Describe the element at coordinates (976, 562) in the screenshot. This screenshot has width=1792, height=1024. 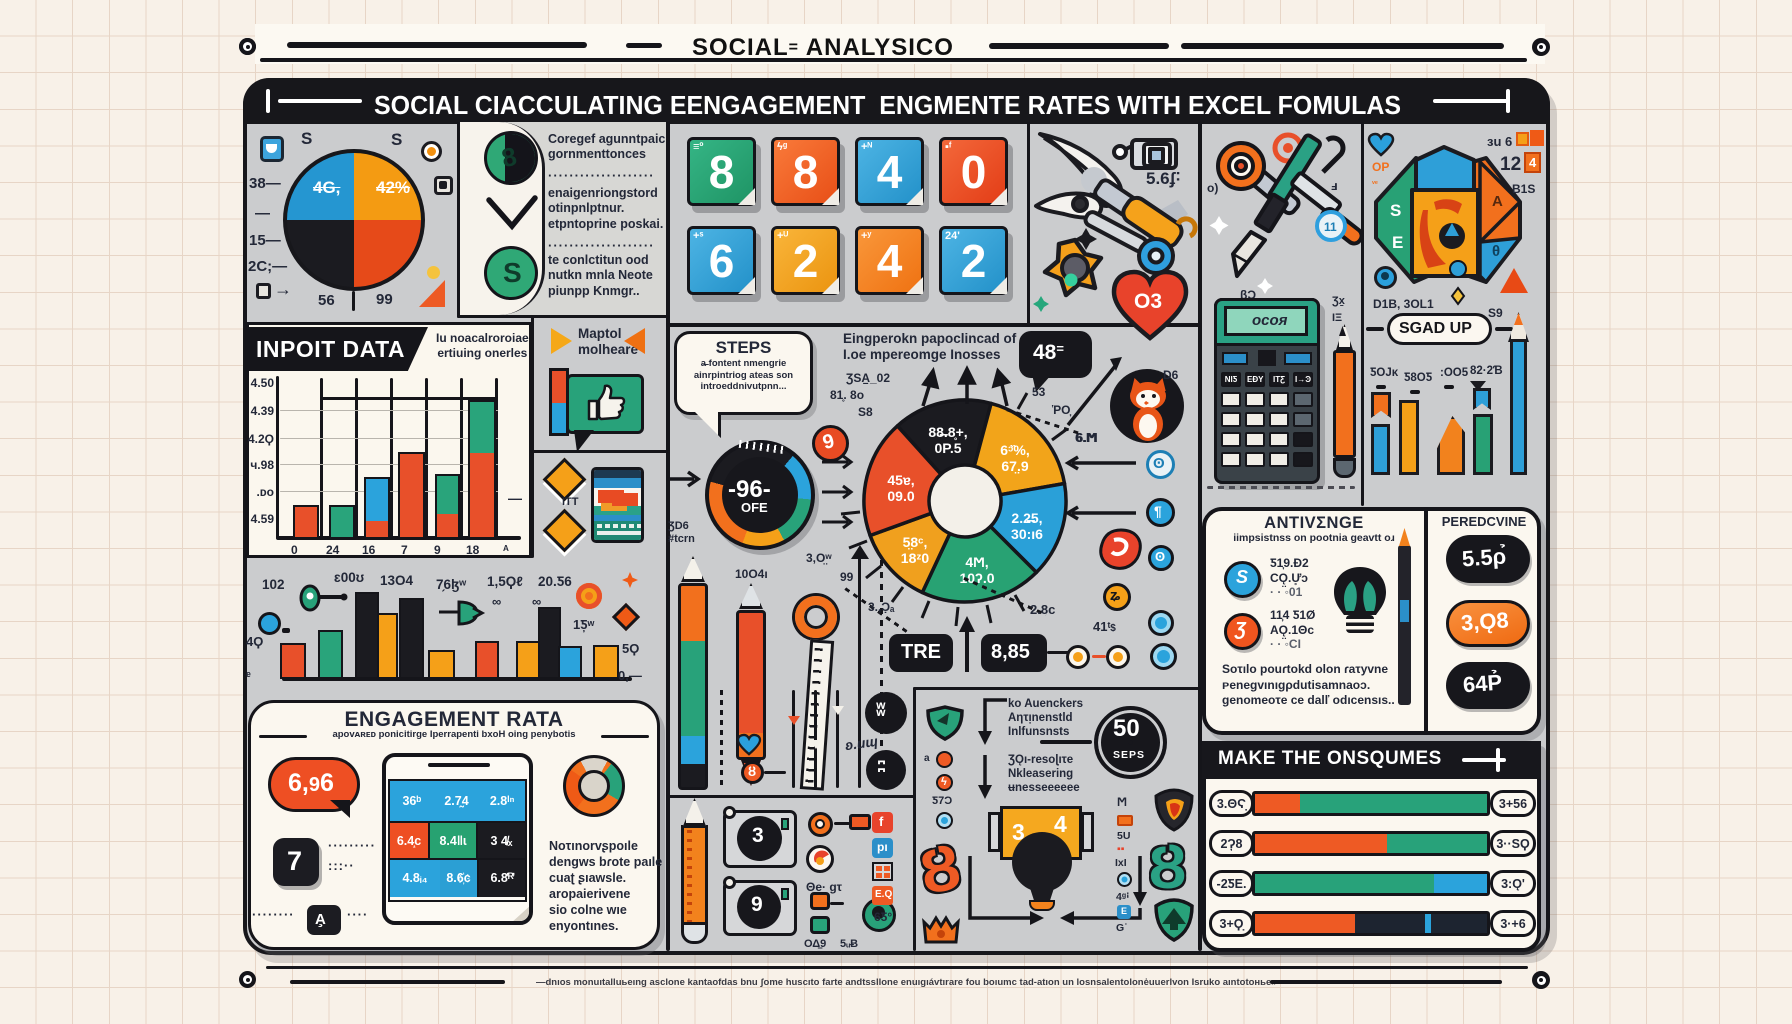
I see `svg-text: 4Ϻ,` at that location.